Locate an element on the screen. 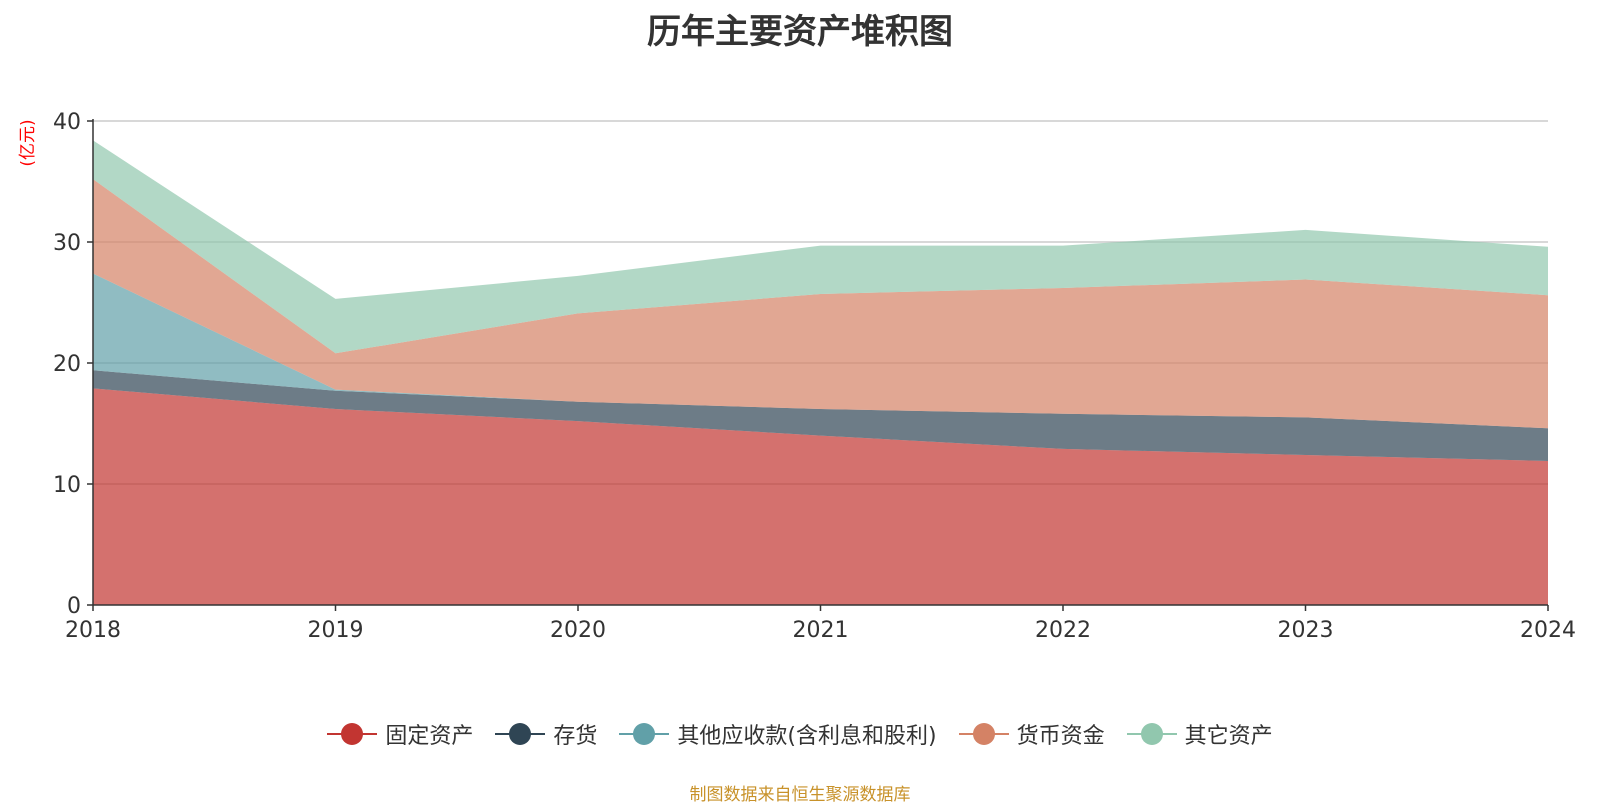  source-note: 制图数据来自恒生聚源数据库 is located at coordinates (800, 795).